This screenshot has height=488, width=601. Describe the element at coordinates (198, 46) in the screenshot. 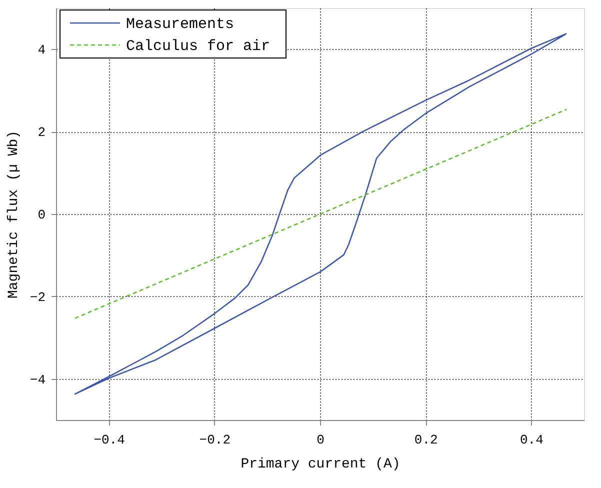

I see `legend-label: Calculus for air` at that location.